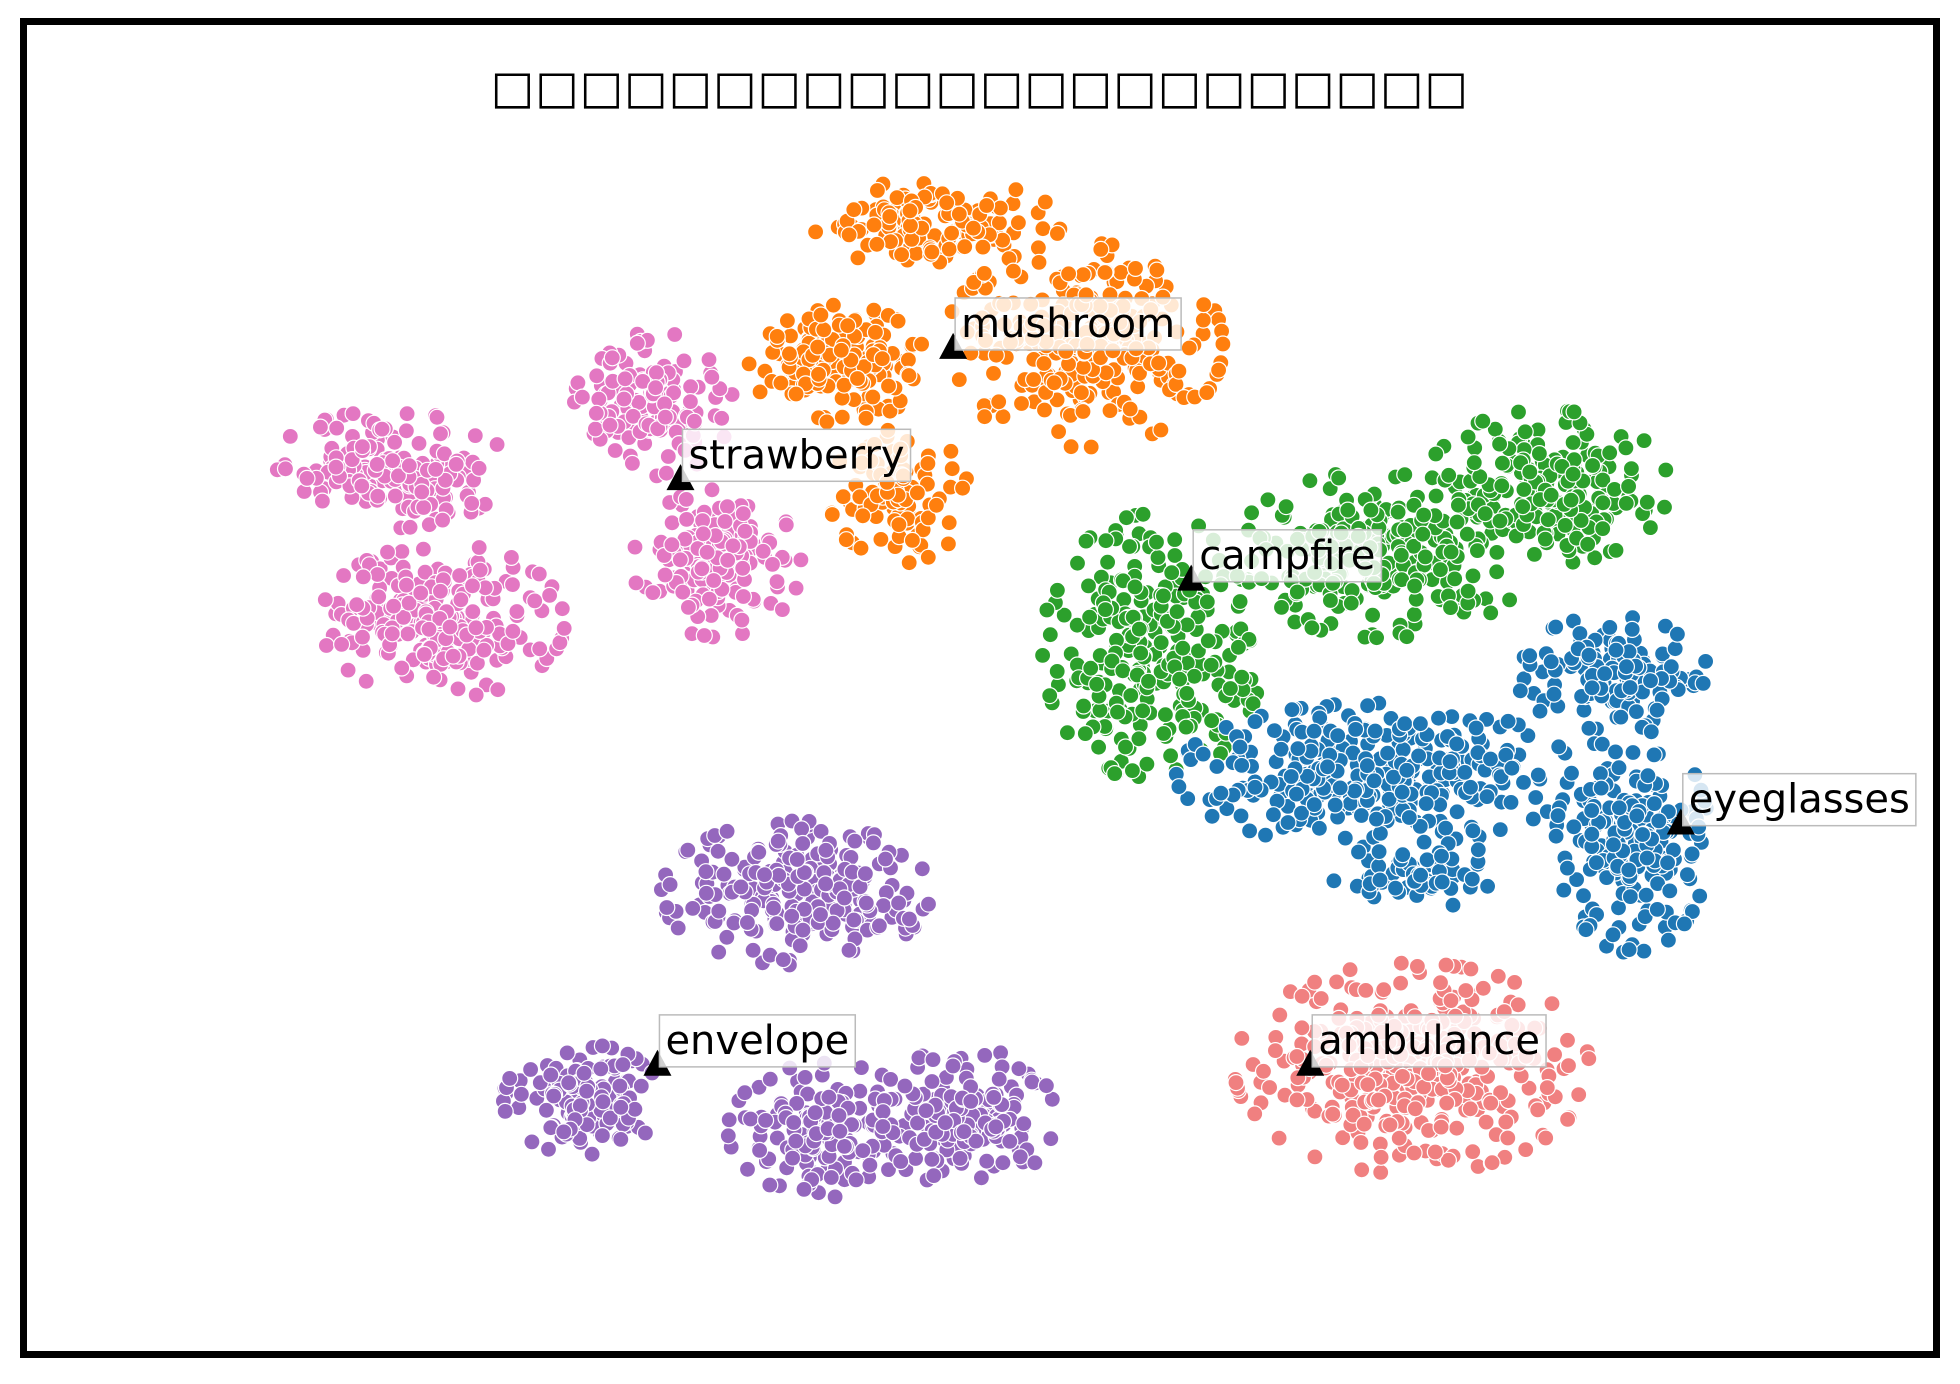  Describe the element at coordinates (796, 455) in the screenshot. I see `cluster-label-strawberry: strawberry` at that location.